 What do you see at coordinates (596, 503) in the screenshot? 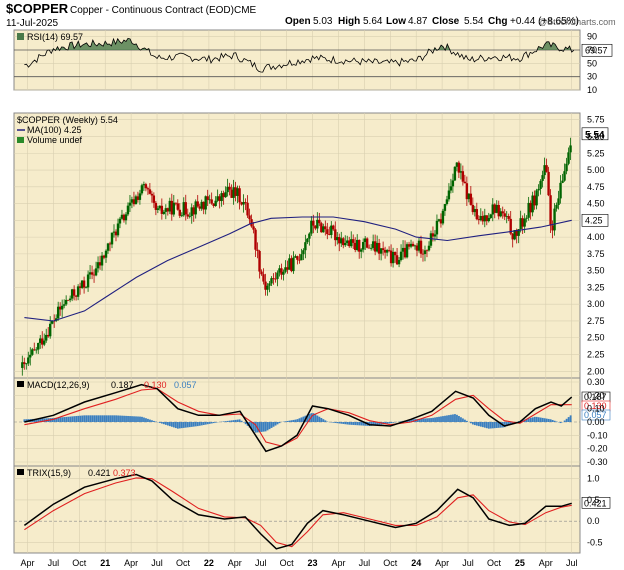
I see `trix-value-box` at bounding box center [596, 503].